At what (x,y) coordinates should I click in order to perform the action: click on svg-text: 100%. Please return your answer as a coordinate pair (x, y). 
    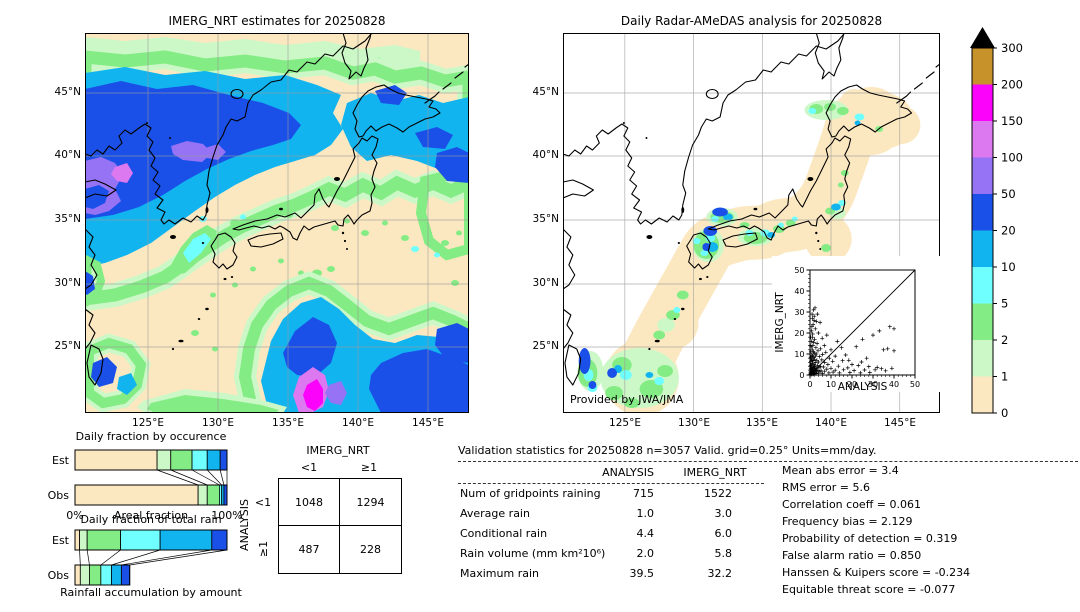
    Looking at the image, I should click on (226, 515).